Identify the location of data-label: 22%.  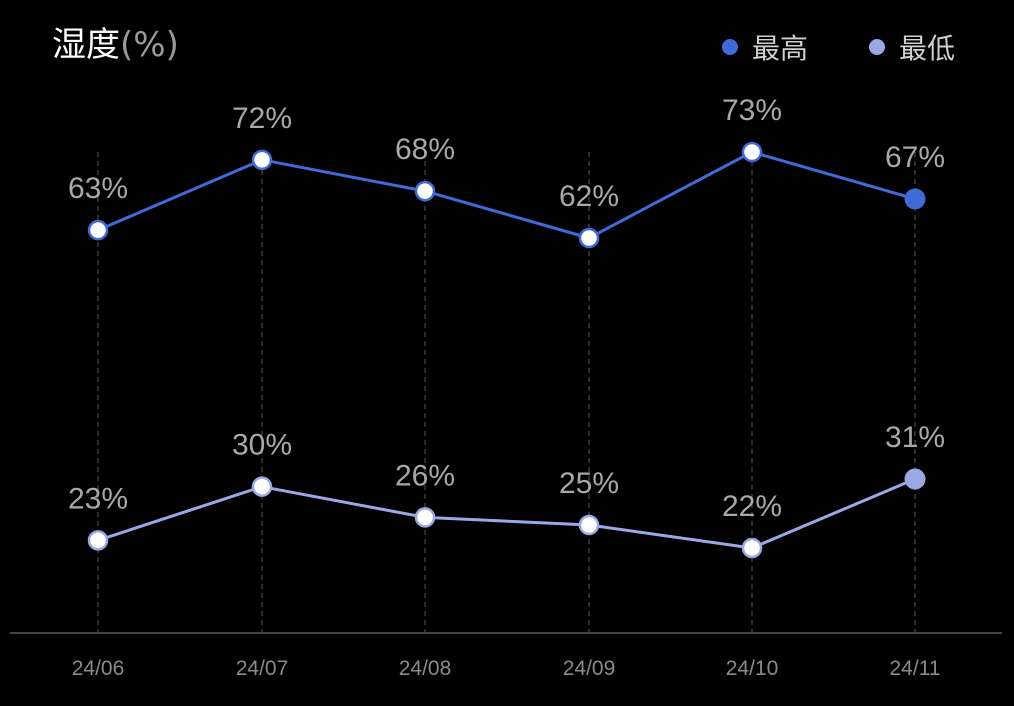
(752, 506).